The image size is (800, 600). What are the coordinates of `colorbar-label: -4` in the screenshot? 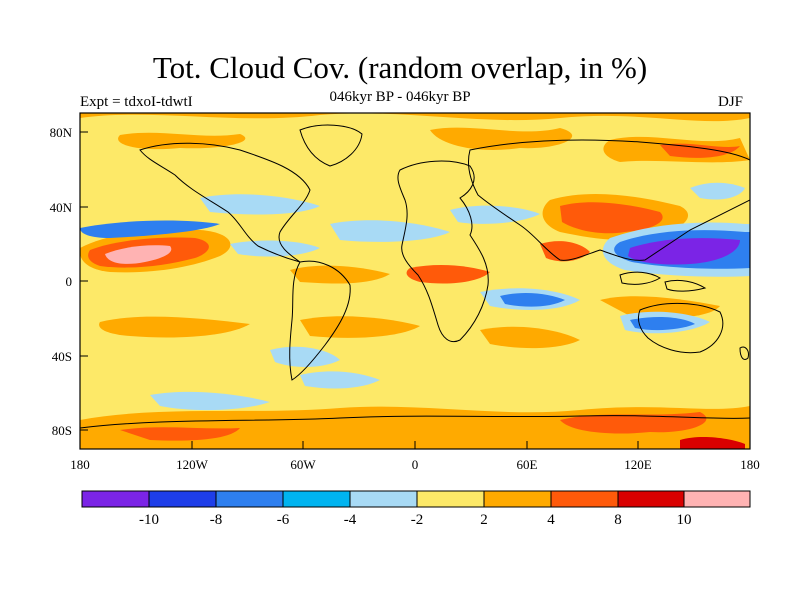 It's located at (350, 520).